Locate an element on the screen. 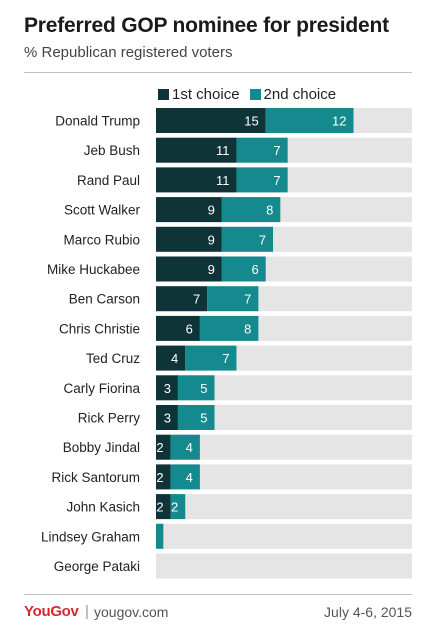  data-label-second-choice-ted-cruz: 7 is located at coordinates (225, 358).